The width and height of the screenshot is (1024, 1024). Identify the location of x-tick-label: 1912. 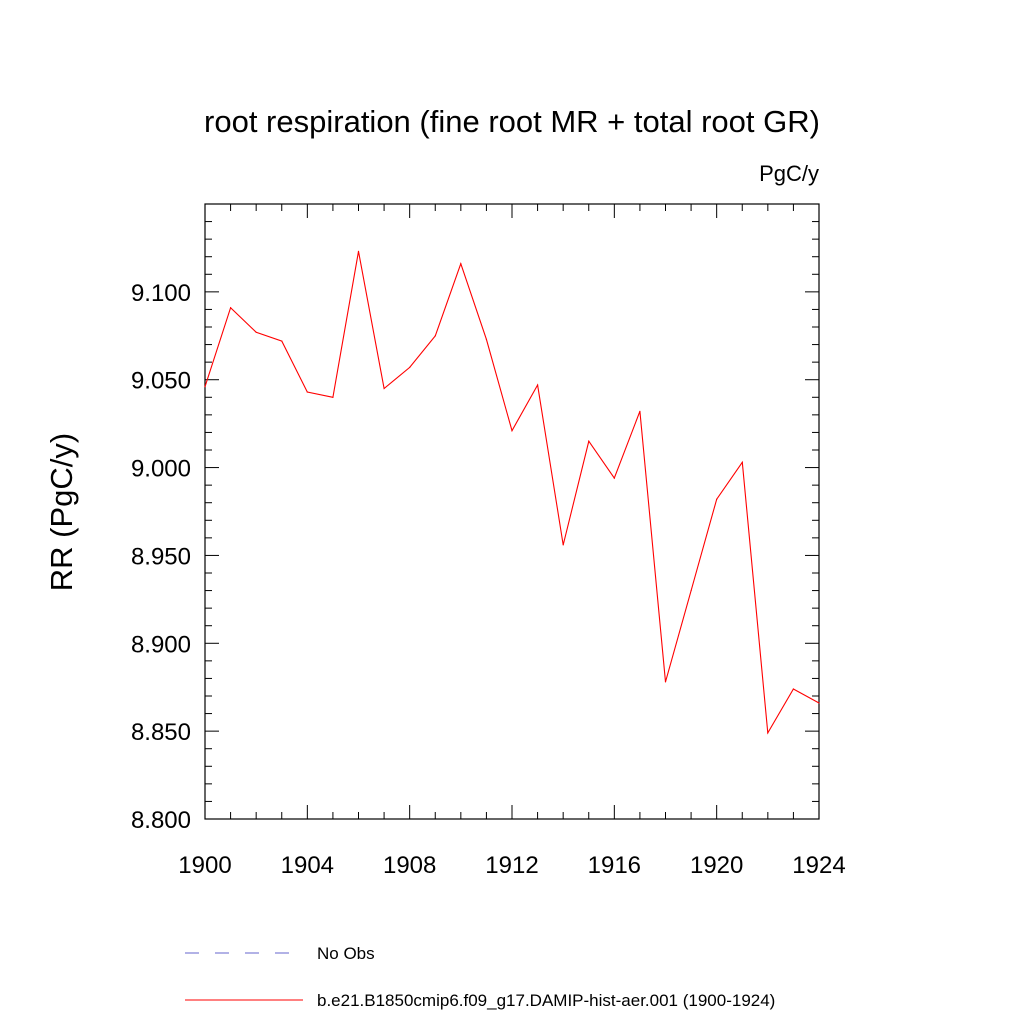
(511, 865).